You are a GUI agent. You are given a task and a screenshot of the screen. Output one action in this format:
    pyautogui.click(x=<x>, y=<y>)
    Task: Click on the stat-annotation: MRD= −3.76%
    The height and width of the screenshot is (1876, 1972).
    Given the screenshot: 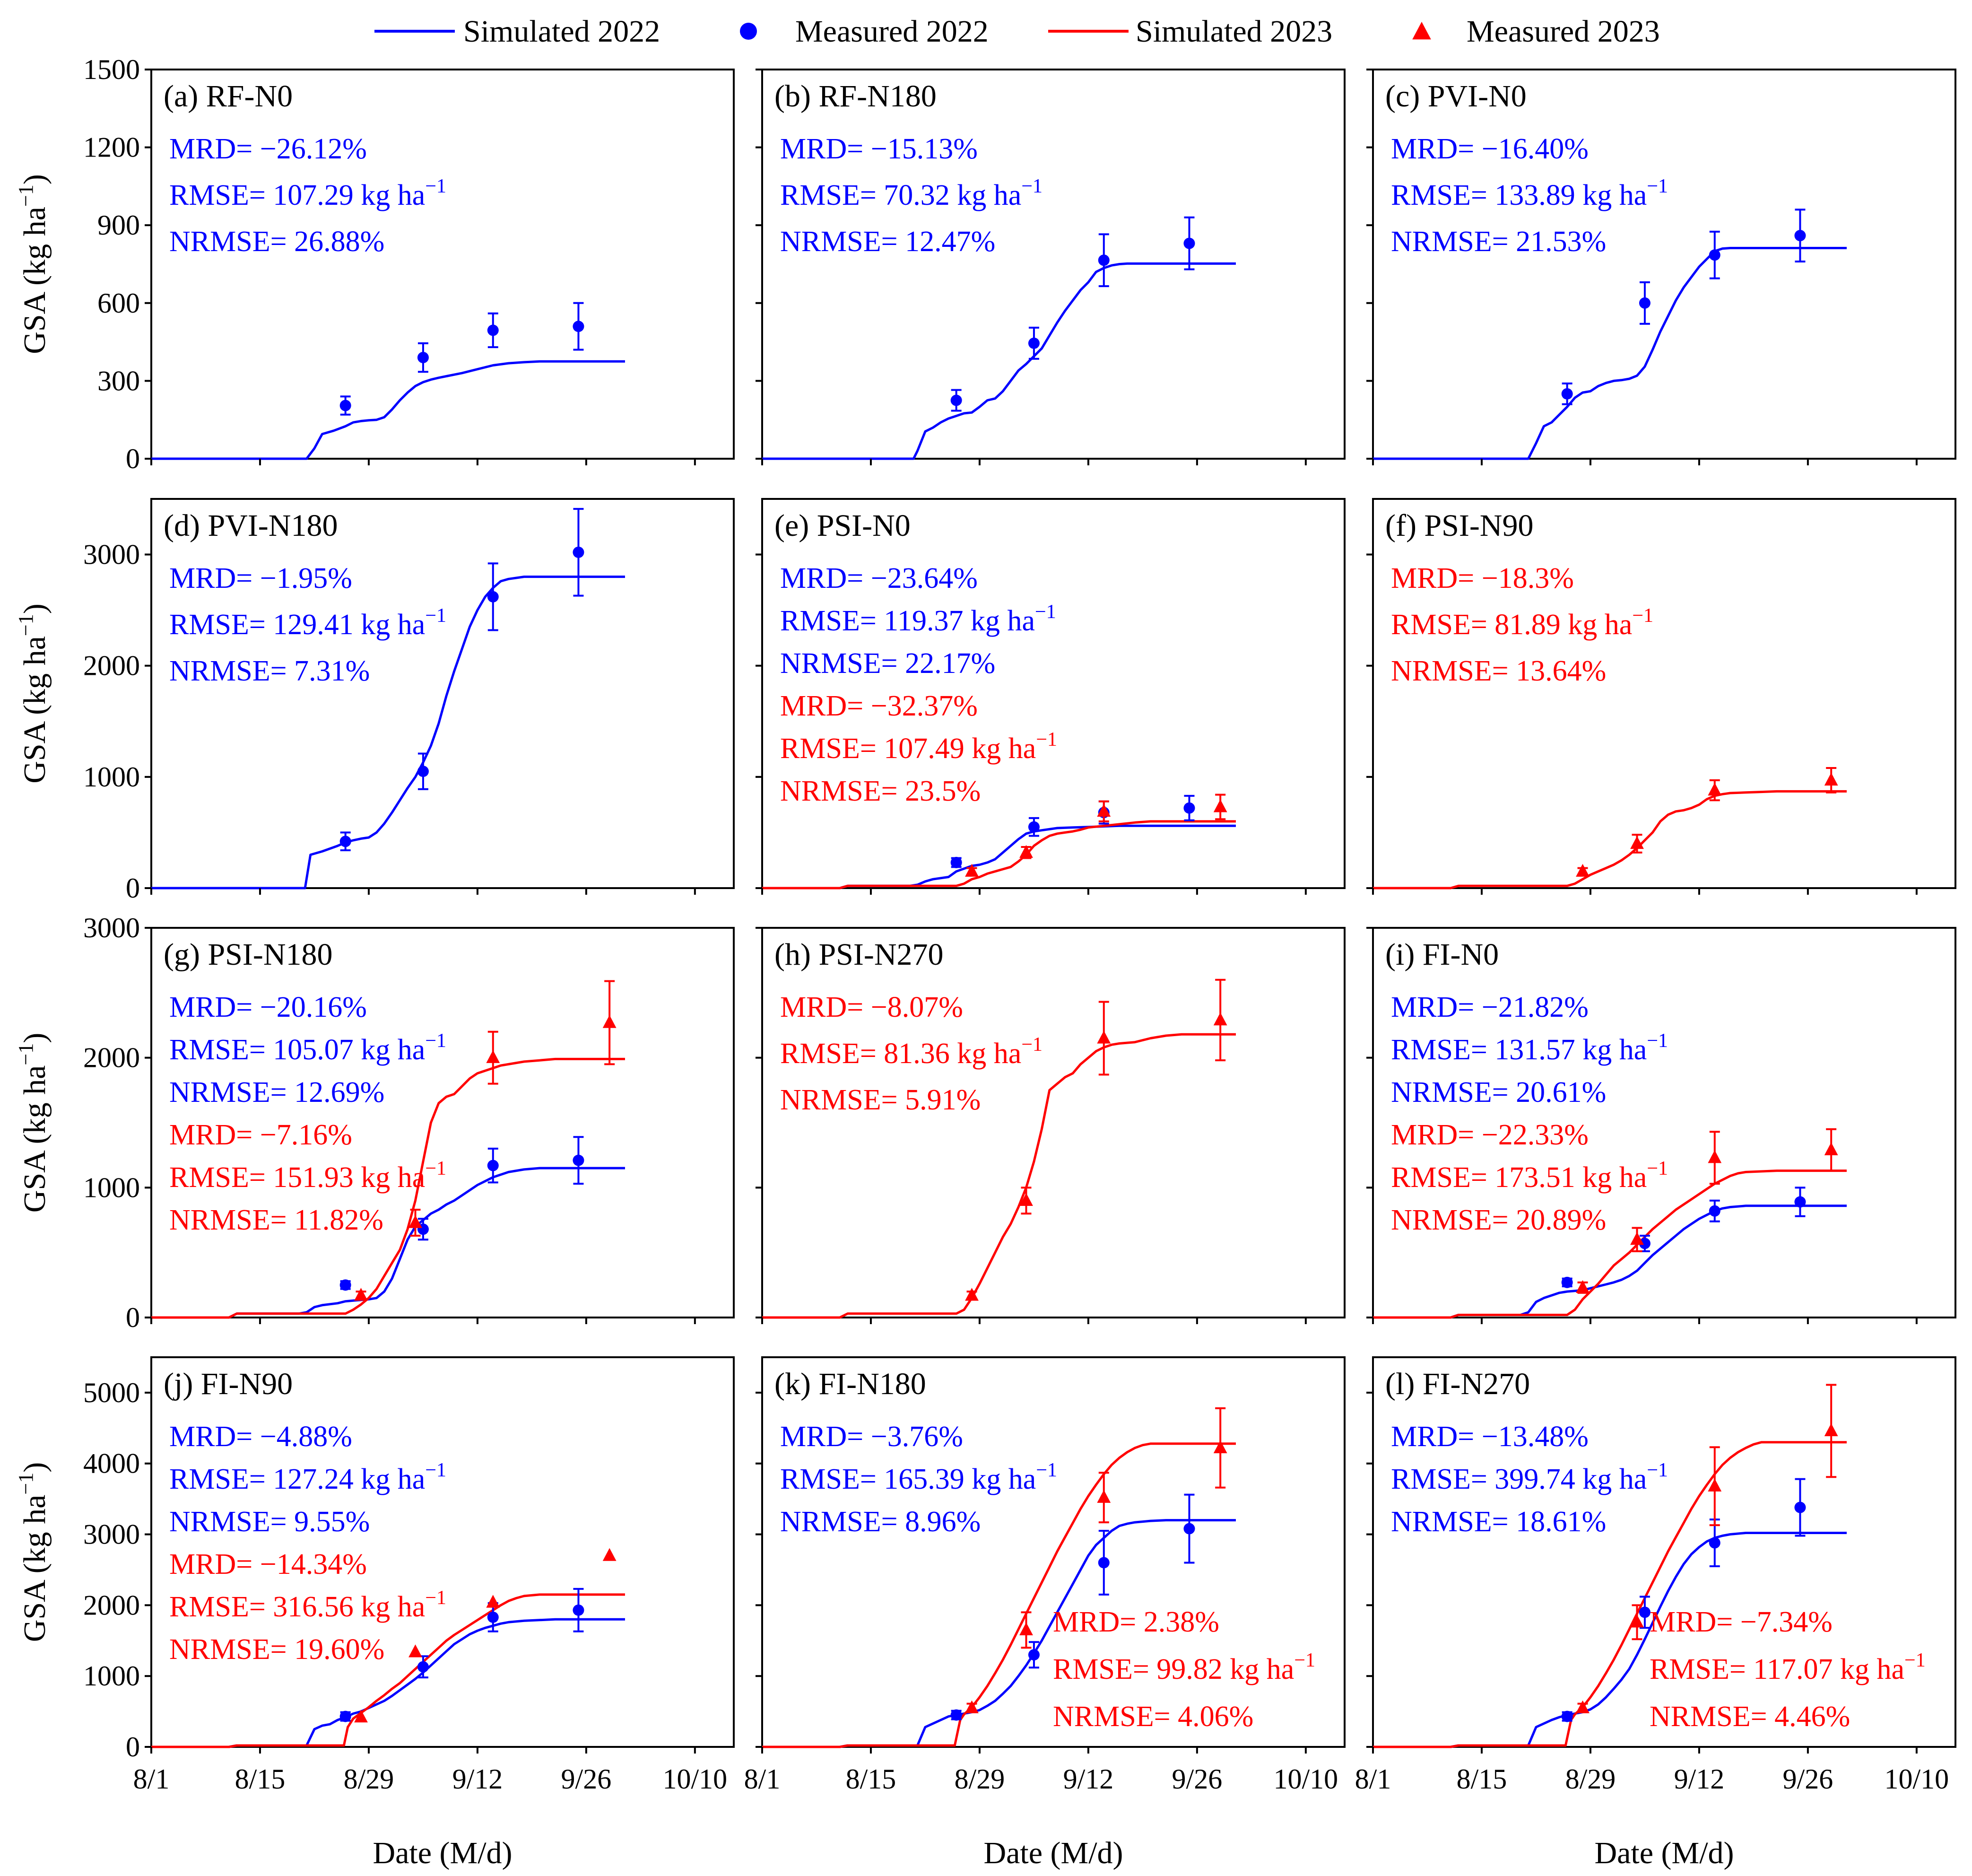 What is the action you would take?
    pyautogui.click(x=871, y=1437)
    